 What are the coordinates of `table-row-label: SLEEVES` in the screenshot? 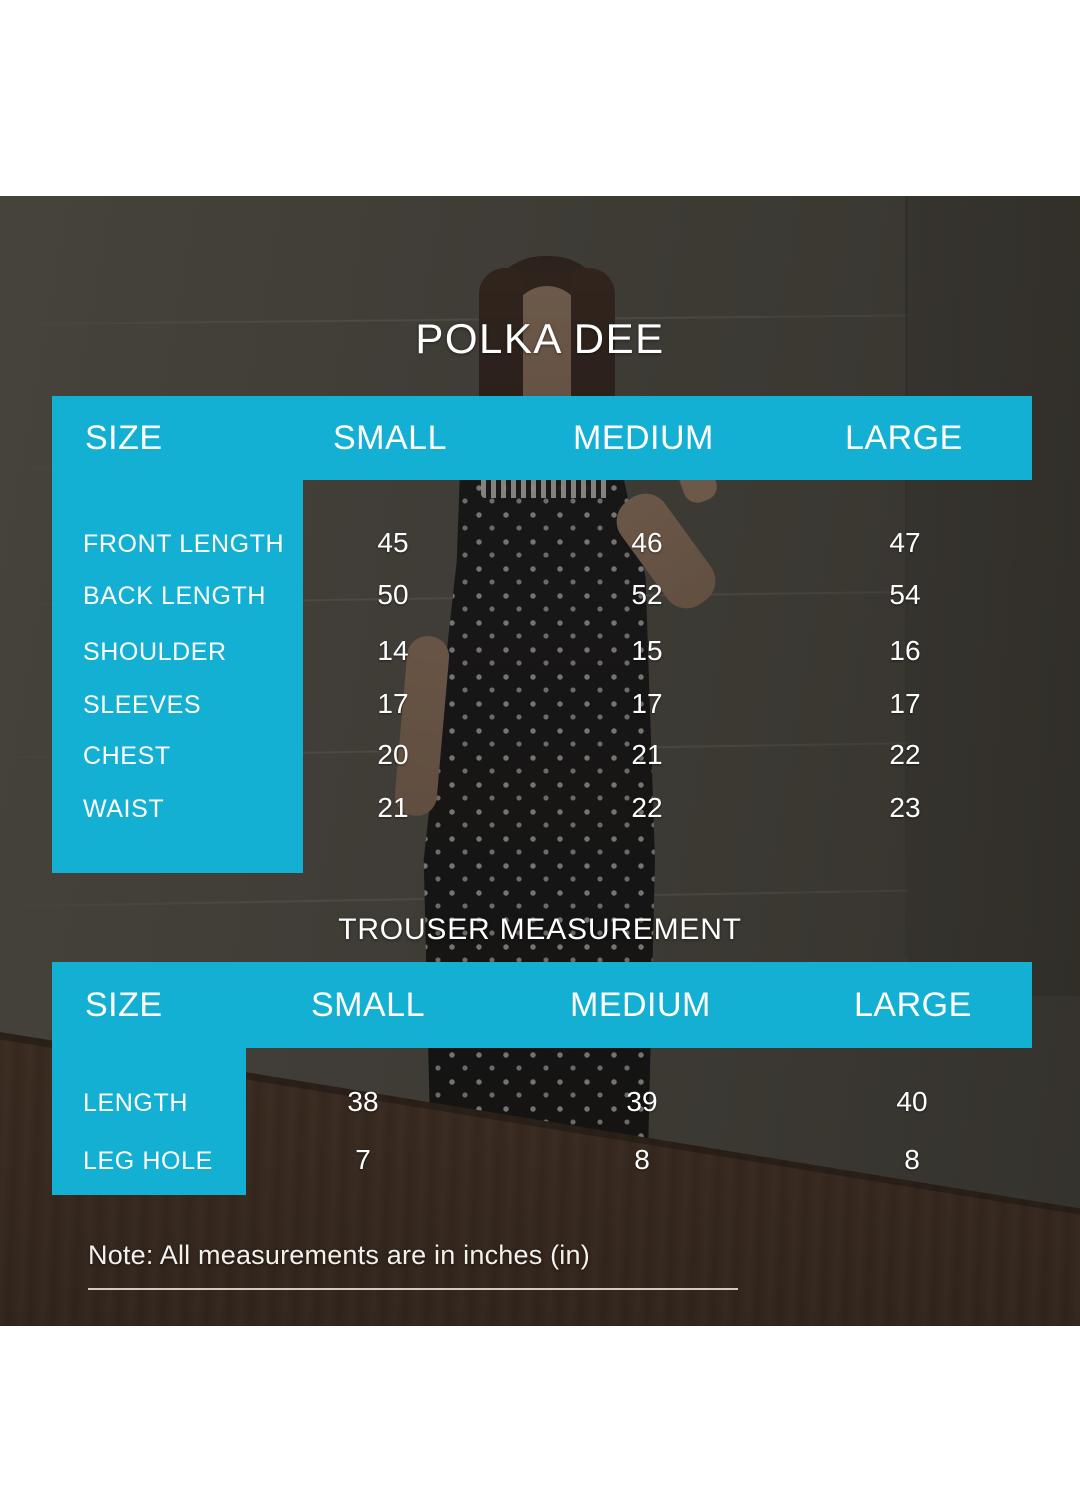 It's located at (142, 705).